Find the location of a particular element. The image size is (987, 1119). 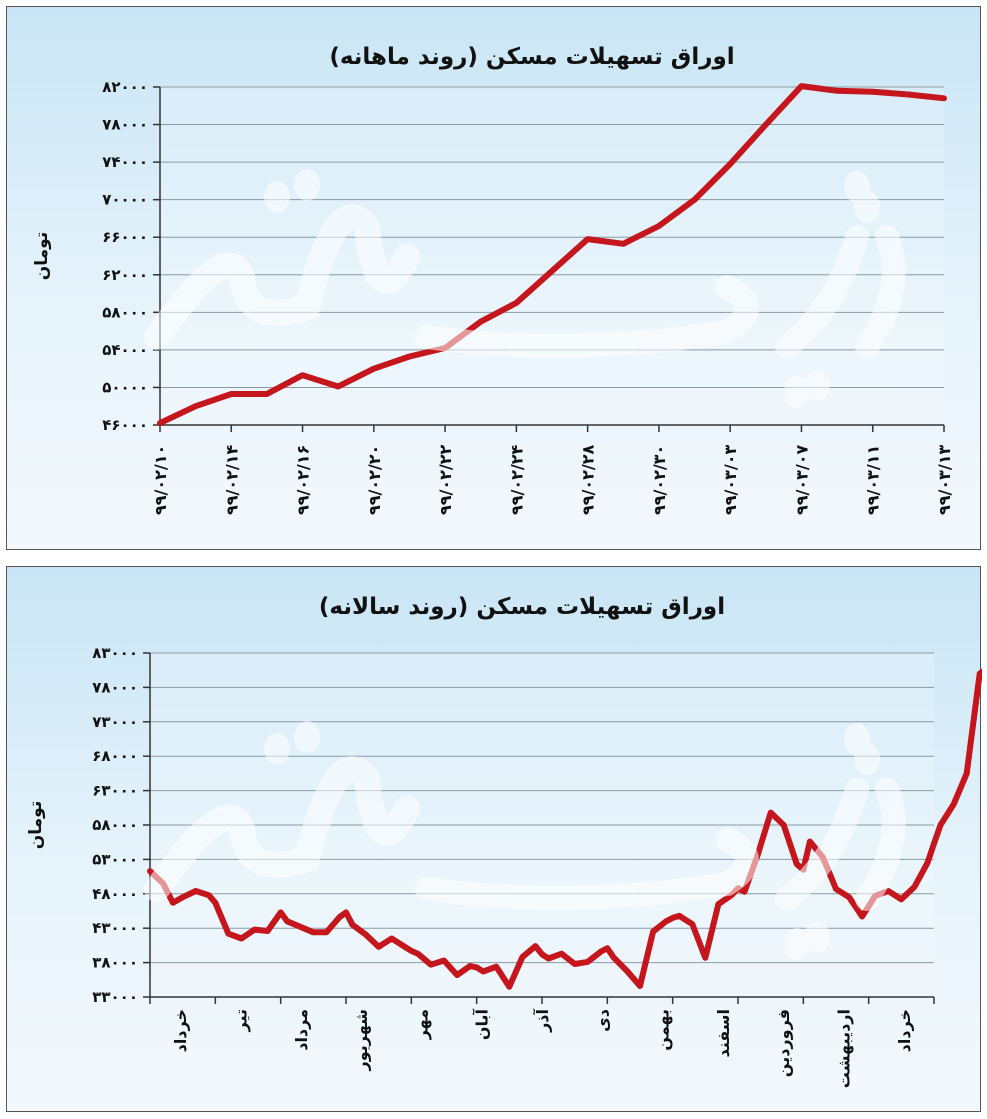

yearly-x-tick-label: آذر is located at coordinates (542, 1020).